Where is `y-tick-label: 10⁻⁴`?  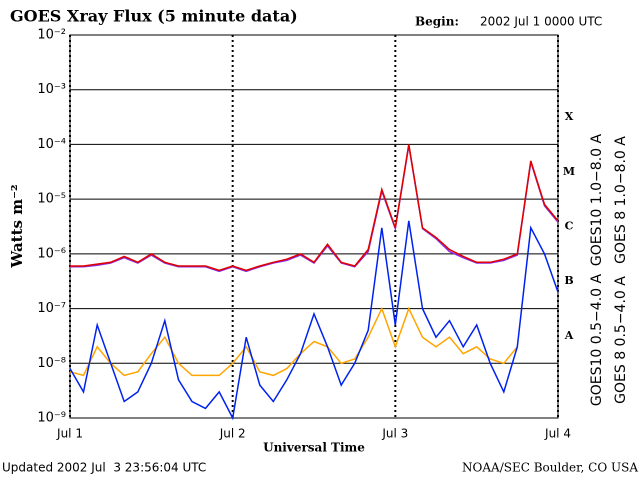
y-tick-label: 10⁻⁴ is located at coordinates (51, 144).